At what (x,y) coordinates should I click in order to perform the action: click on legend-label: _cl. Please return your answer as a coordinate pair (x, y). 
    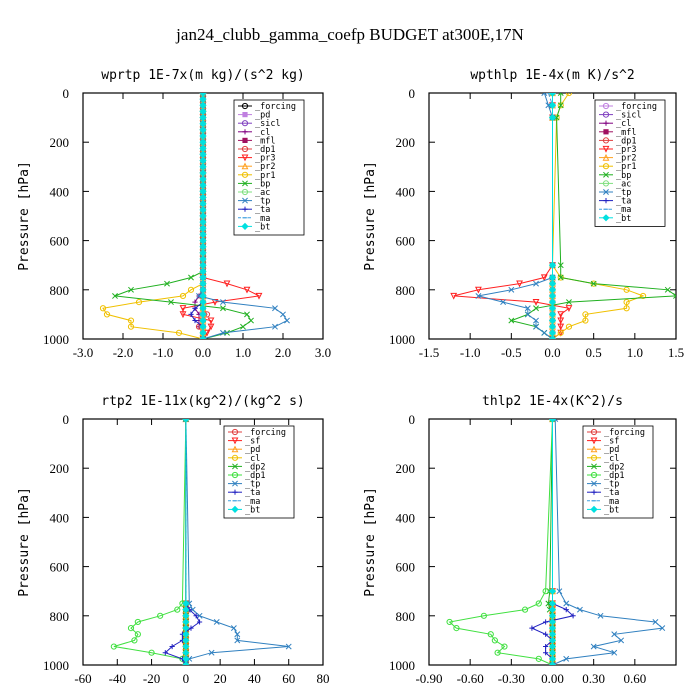
    Looking at the image, I should click on (252, 459).